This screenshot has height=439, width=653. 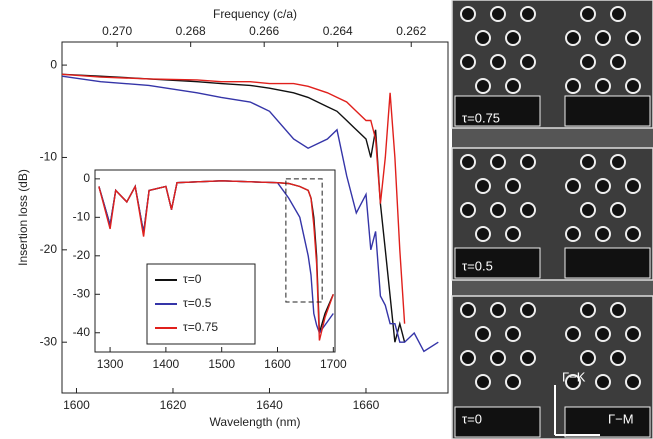 I want to click on x-tick-label: 1700, so click(x=333, y=364).